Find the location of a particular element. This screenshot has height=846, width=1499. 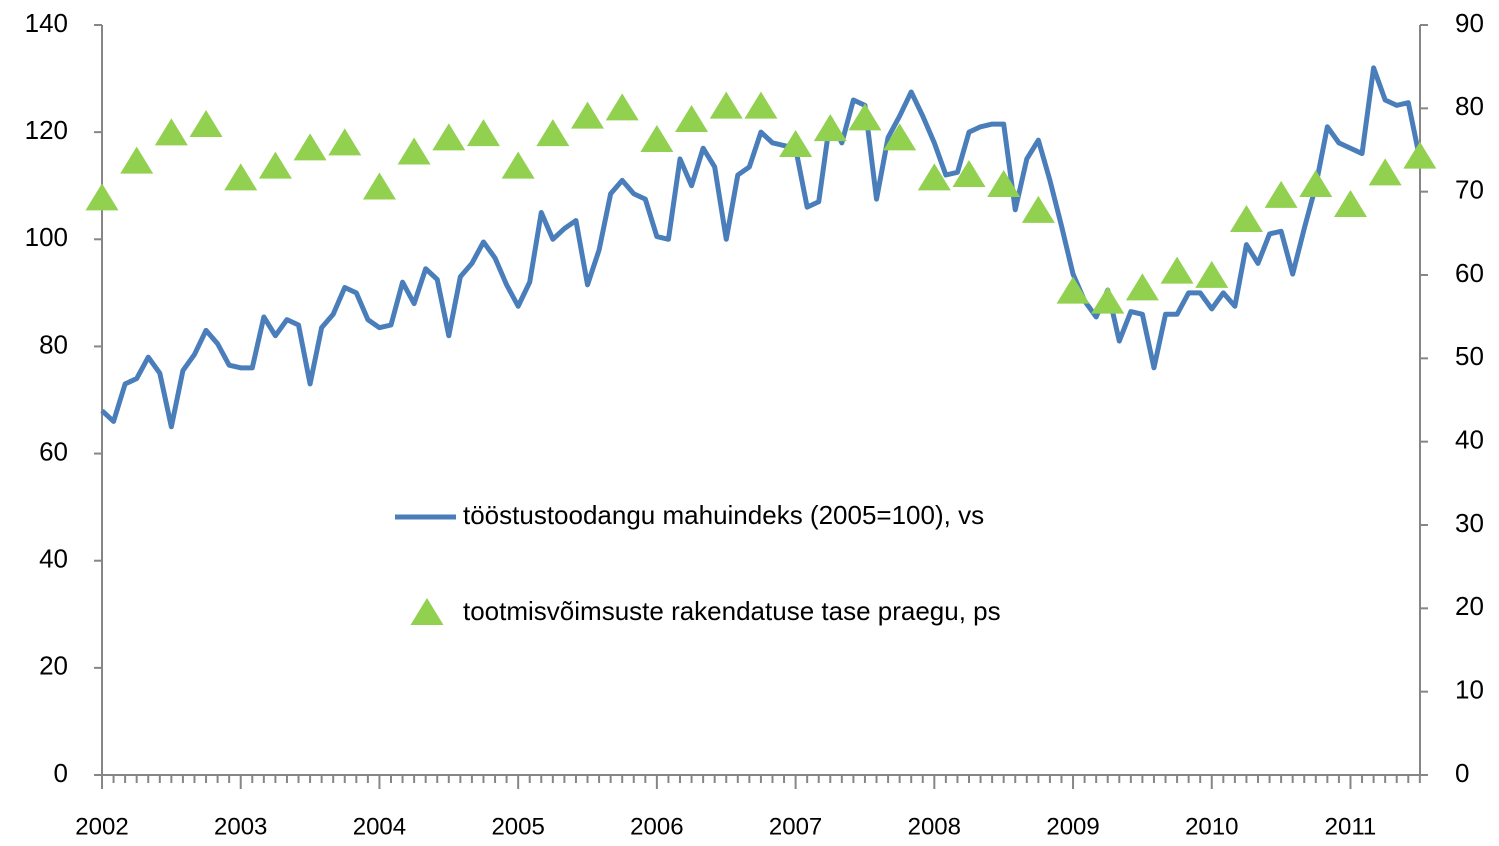

y2-tick-label: 10 is located at coordinates (1469, 690).